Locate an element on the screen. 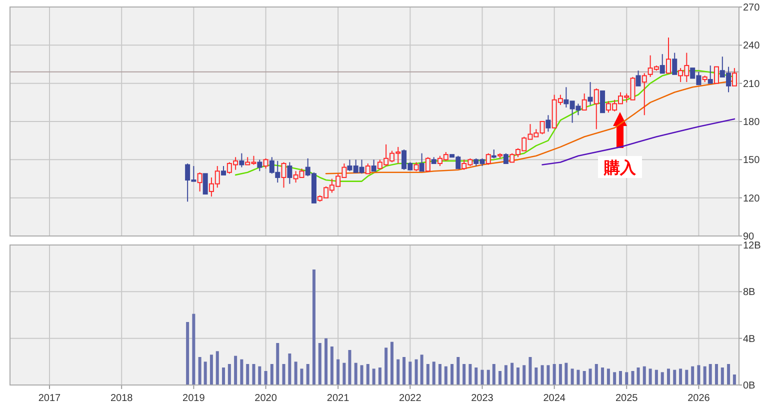  y-tick-label: 210 is located at coordinates (751, 84).